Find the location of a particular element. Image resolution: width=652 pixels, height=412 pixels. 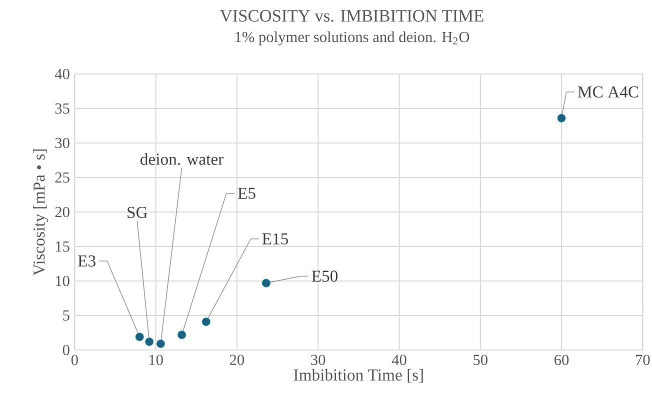

annotation: SG is located at coordinates (138, 212).